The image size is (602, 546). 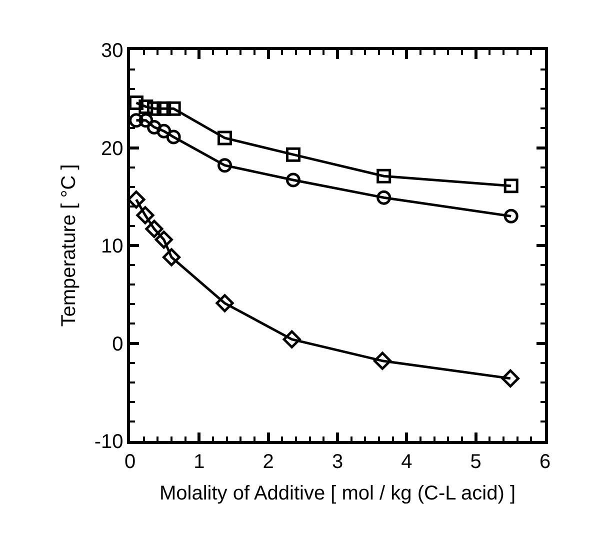 What do you see at coordinates (69, 245) in the screenshot?
I see `y-axis-title: Temperature [ °C ]` at bounding box center [69, 245].